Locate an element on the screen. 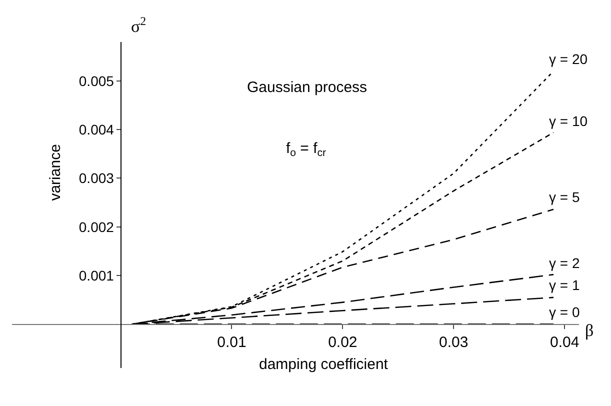  series-label: γ = 1 is located at coordinates (564, 285).